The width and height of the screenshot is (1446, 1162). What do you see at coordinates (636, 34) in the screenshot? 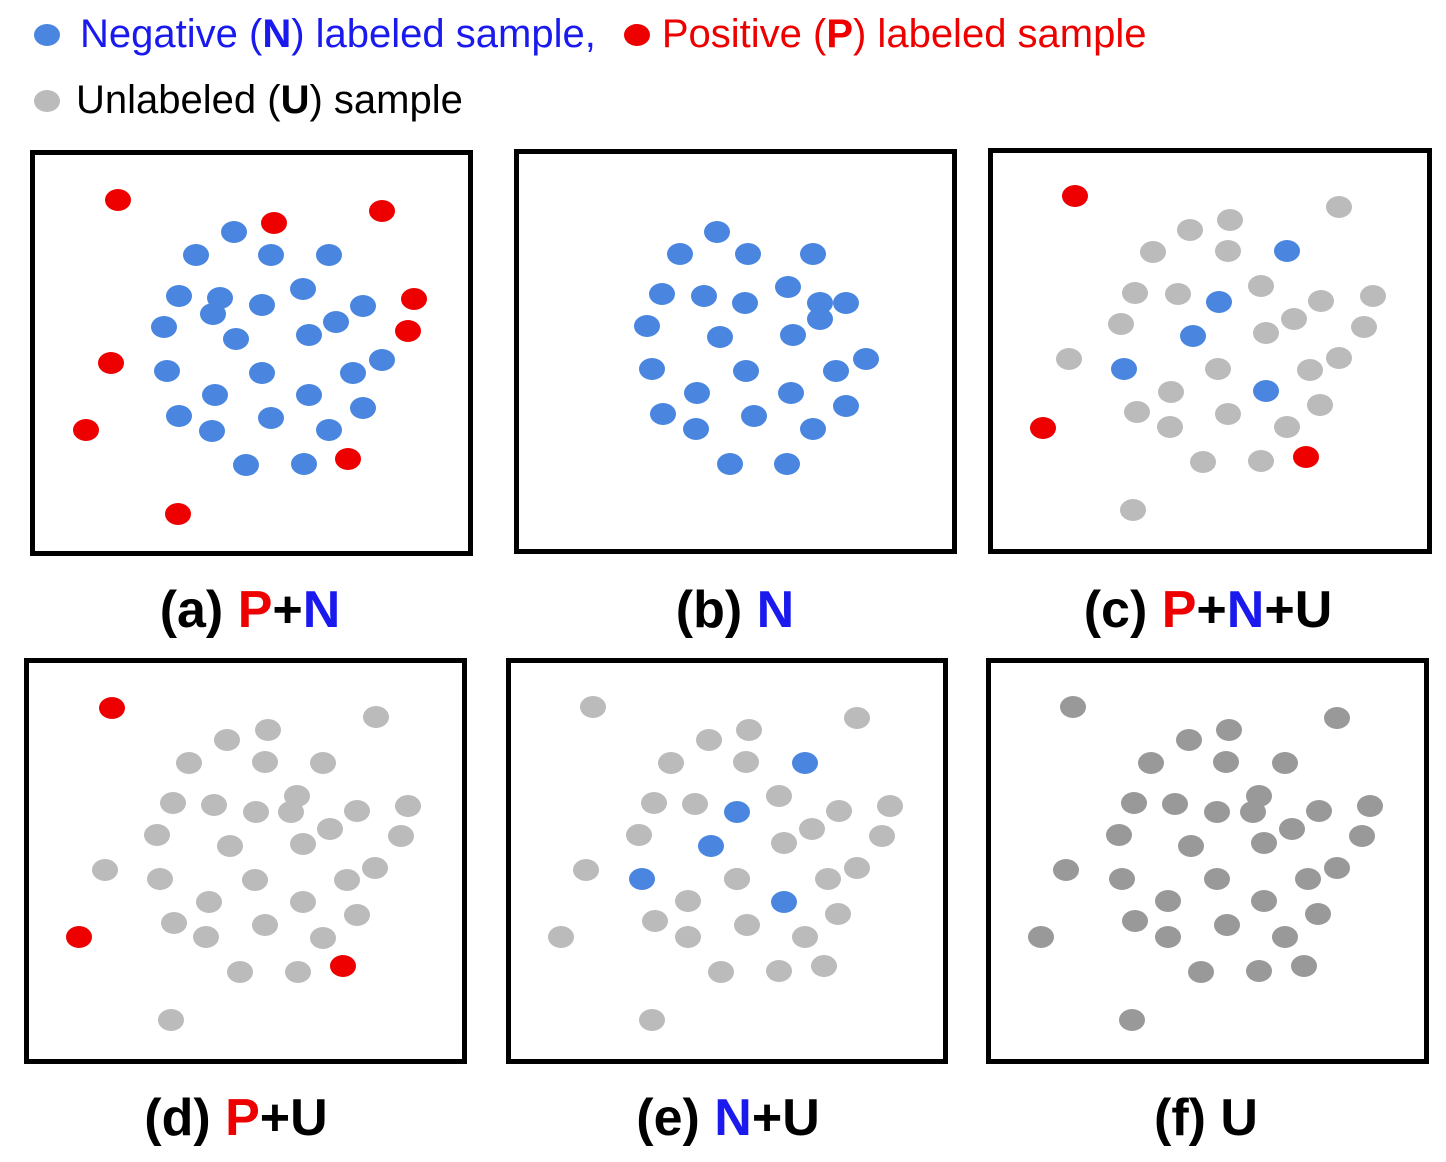
I see `positive-dot-icon` at bounding box center [636, 34].